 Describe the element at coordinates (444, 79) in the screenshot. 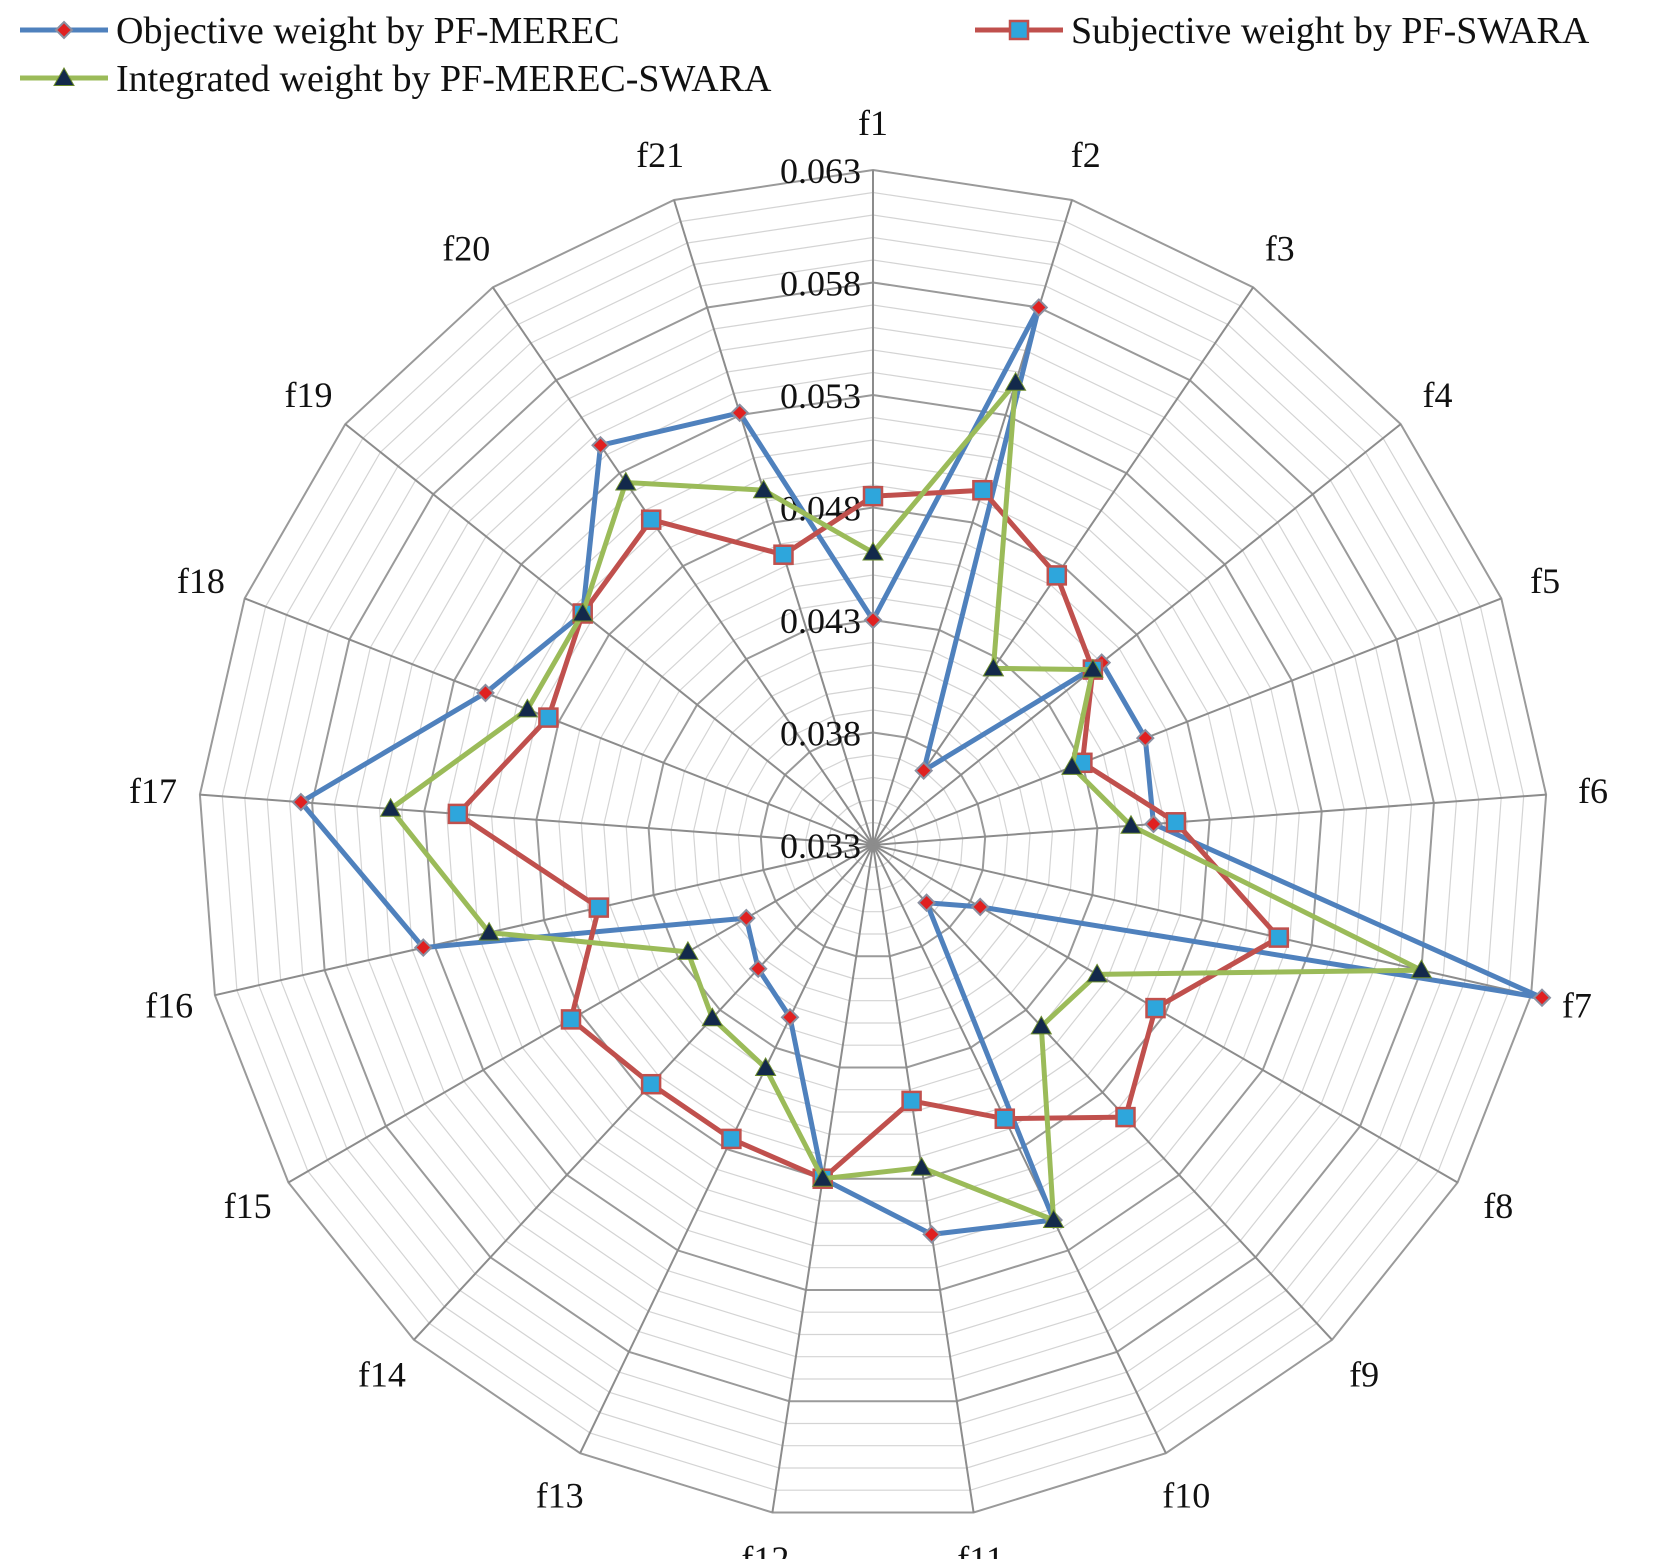

I see `legend-label: Integrated weight by PF-MEREC-SWARA` at that location.